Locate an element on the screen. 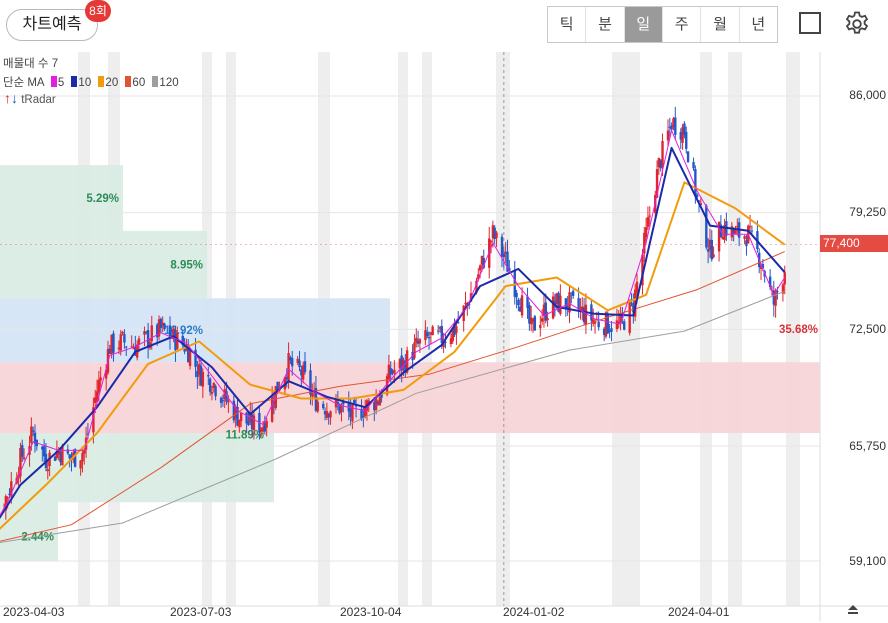  period-tab-year: 년 is located at coordinates (758, 24).